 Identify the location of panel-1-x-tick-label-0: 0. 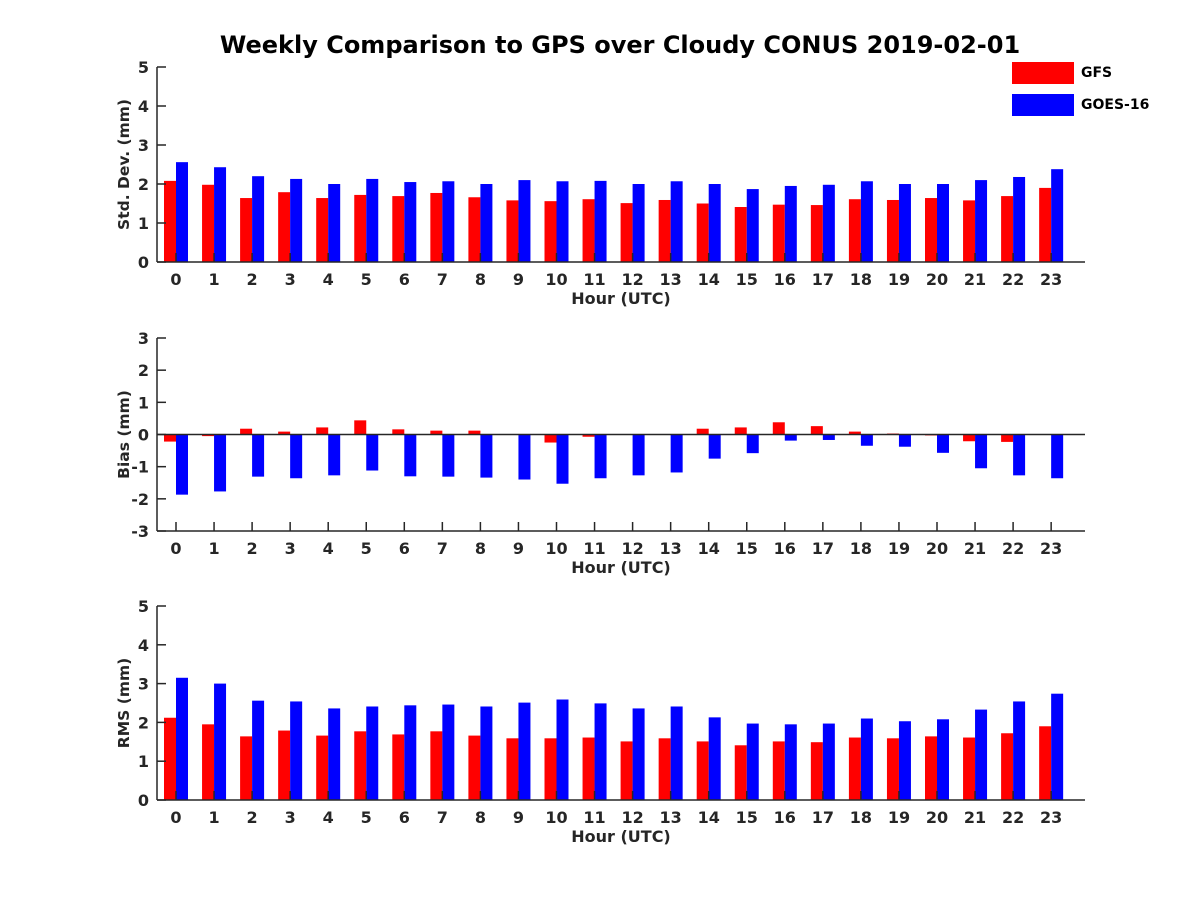
(175, 279).